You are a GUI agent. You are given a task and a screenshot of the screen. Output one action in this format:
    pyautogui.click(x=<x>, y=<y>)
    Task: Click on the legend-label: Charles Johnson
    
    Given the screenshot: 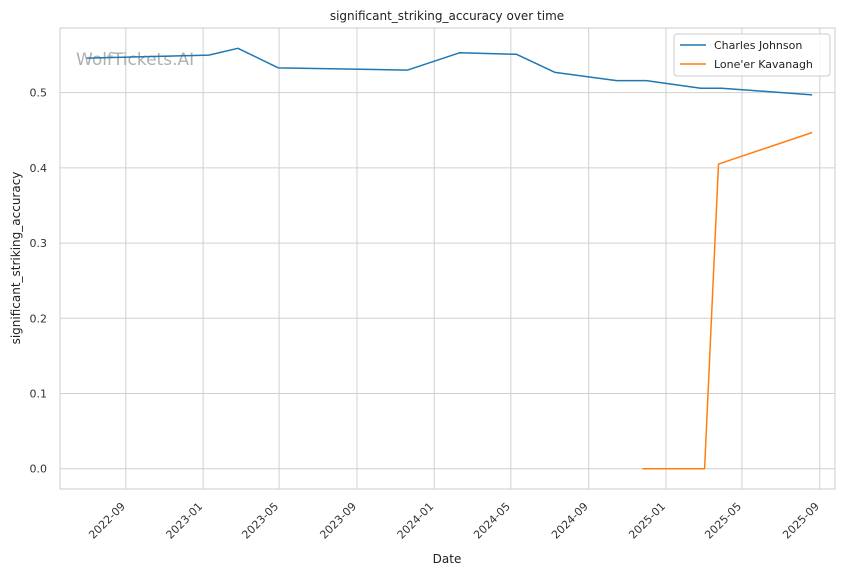 What is the action you would take?
    pyautogui.click(x=758, y=45)
    